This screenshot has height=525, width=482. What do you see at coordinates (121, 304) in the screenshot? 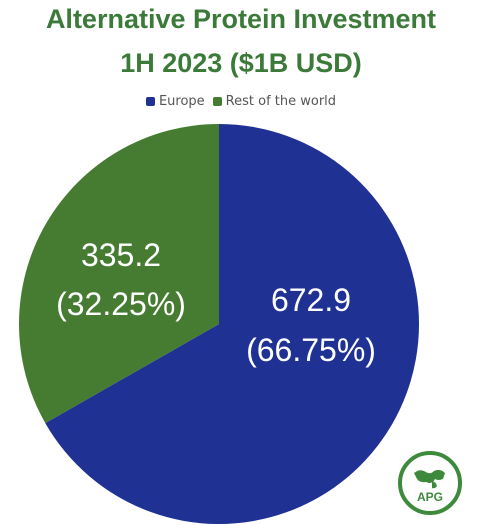
I see `slice-percent-label-rest-of-world: (32.25%)` at bounding box center [121, 304].